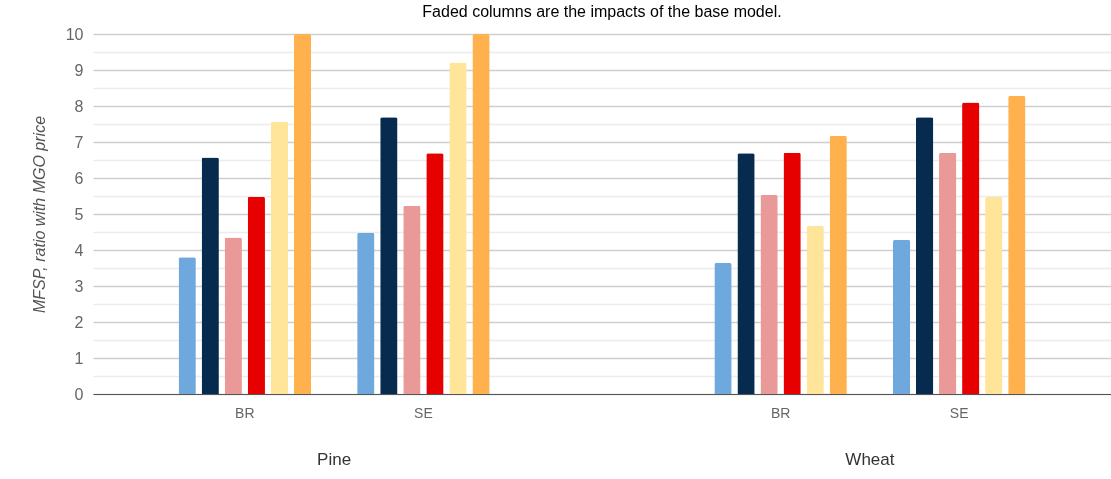 Image resolution: width=1111 pixels, height=479 pixels. What do you see at coordinates (74, 34) in the screenshot?
I see `y-tick-label: 10` at bounding box center [74, 34].